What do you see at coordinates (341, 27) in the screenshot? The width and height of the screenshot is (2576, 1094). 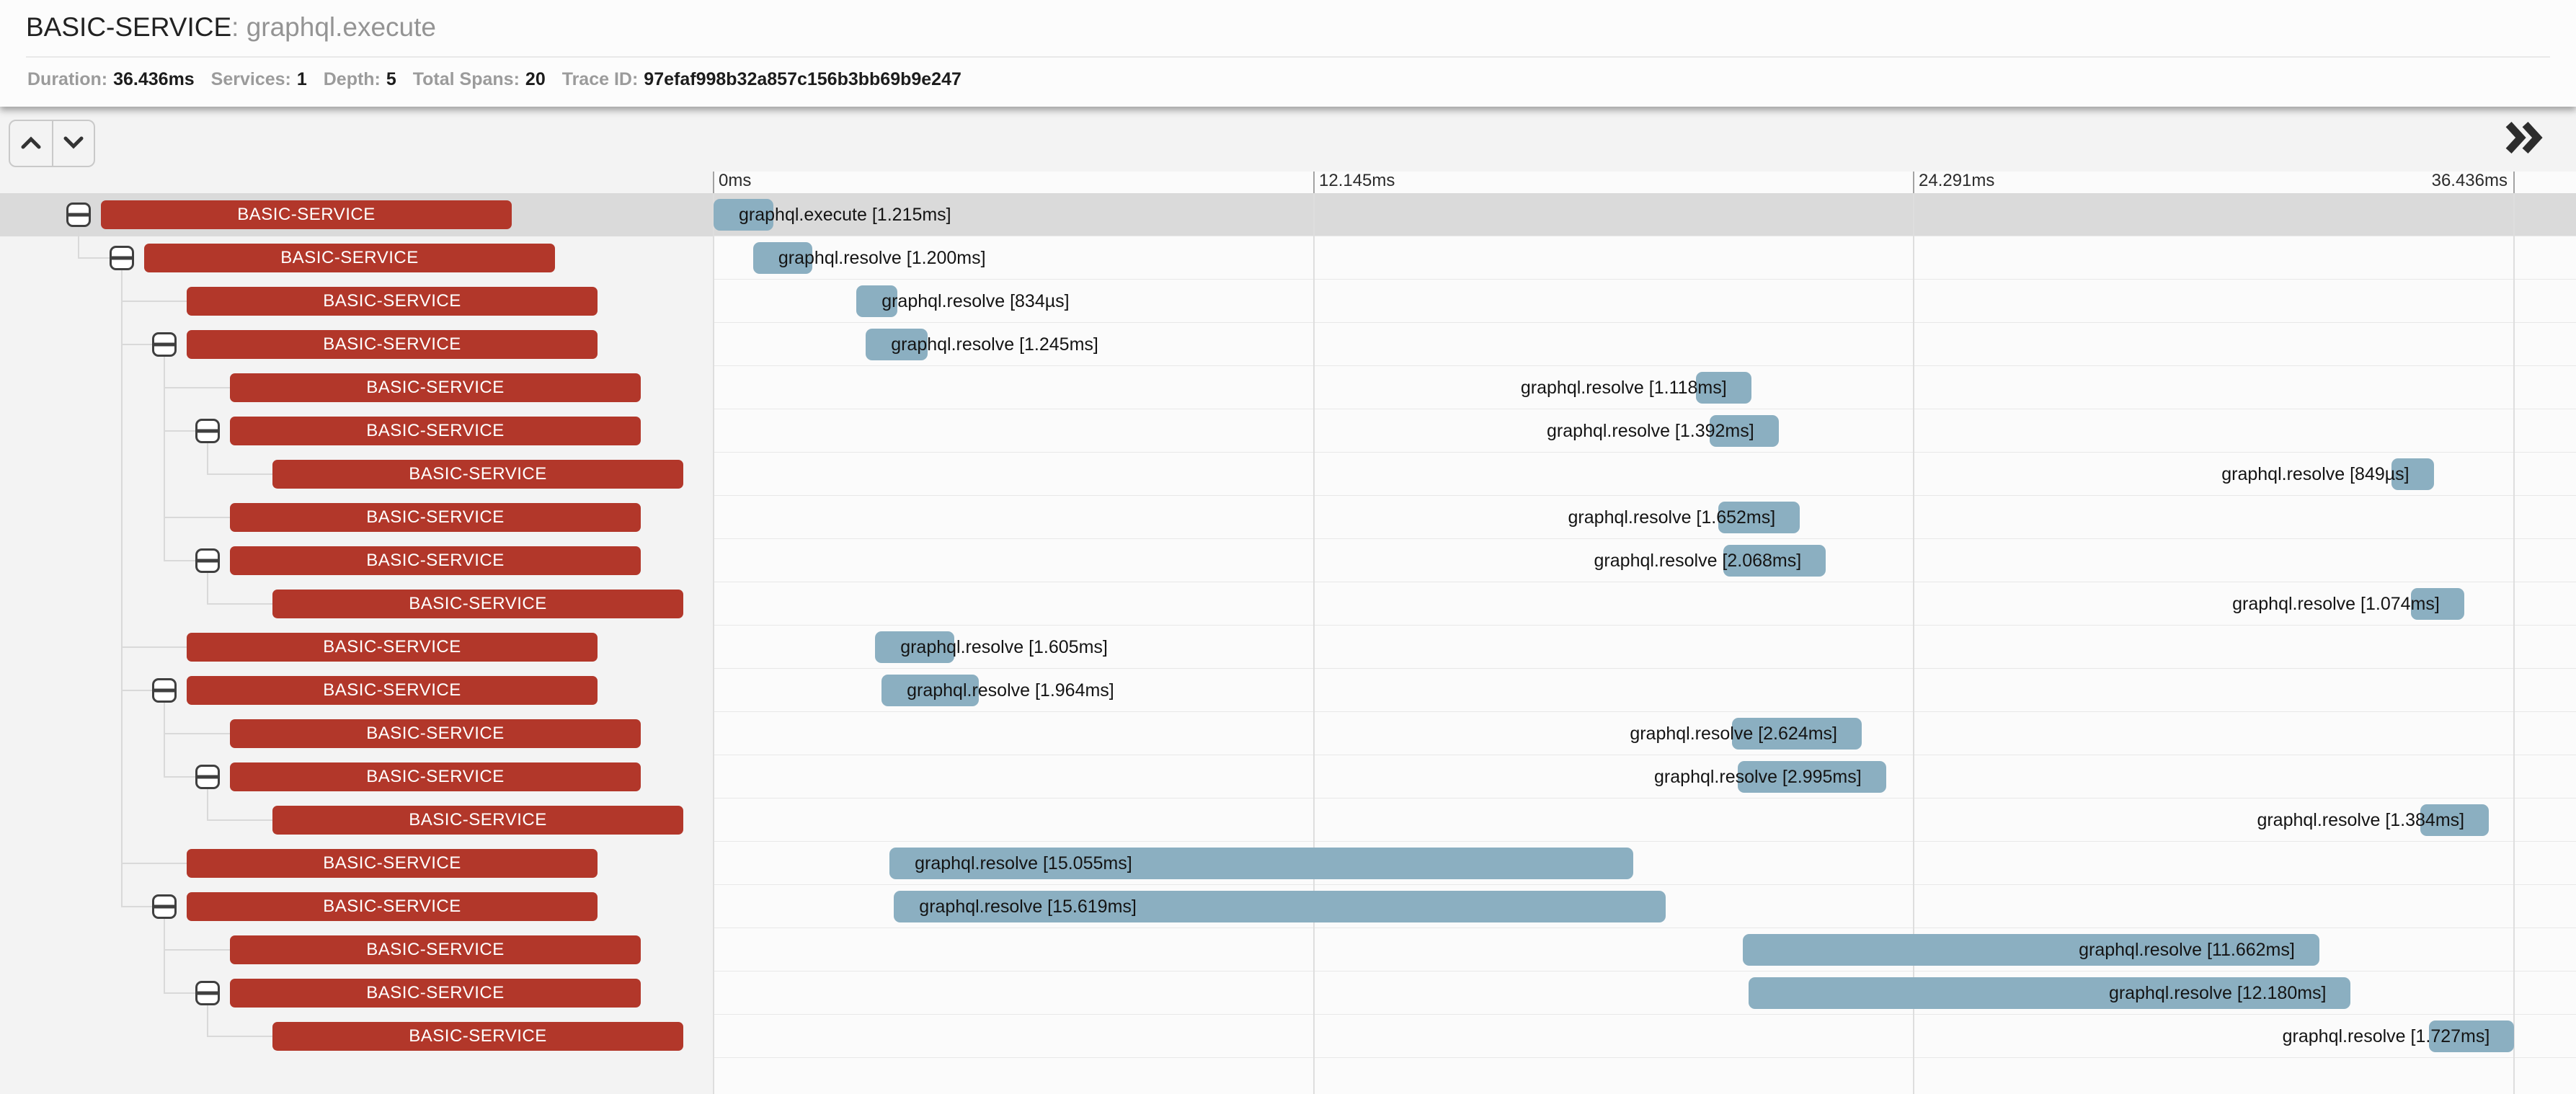 I see `root-span-name: graphql.execute` at bounding box center [341, 27].